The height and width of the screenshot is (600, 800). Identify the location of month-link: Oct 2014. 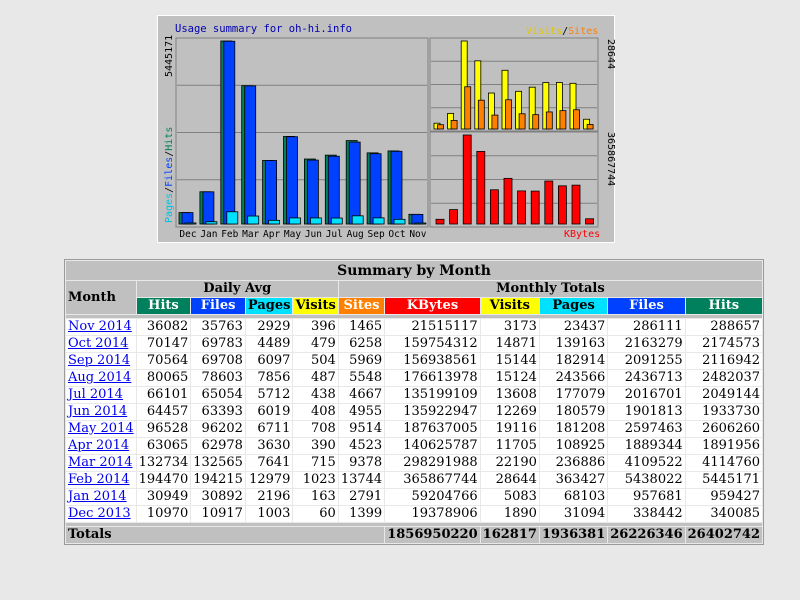
(98, 343).